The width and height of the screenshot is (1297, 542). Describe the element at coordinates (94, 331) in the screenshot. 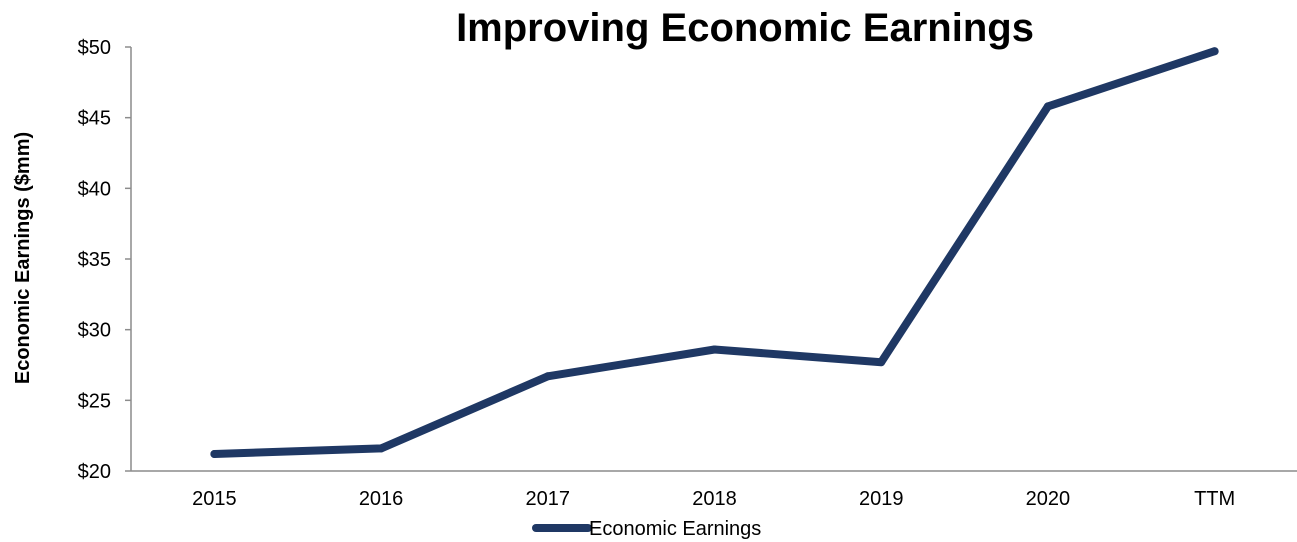

I see `y-tick-label: $30` at that location.